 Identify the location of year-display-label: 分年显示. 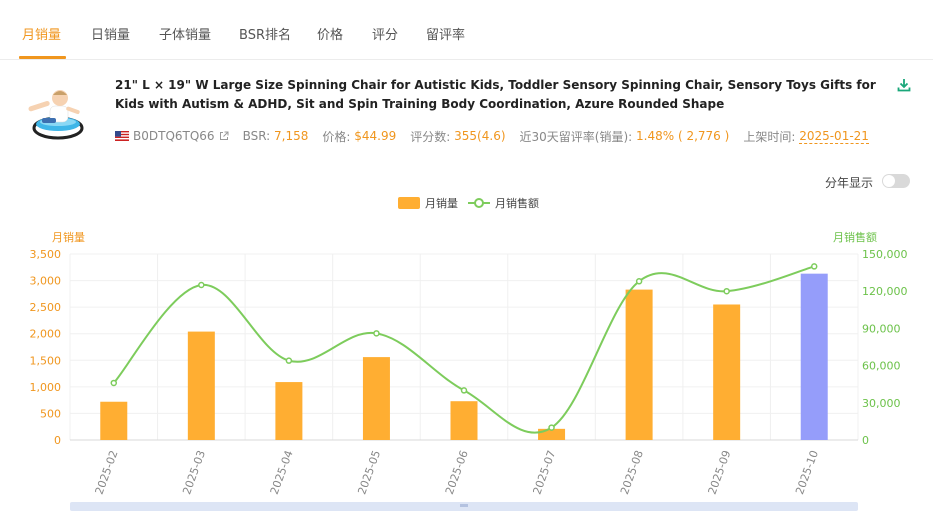
(849, 183).